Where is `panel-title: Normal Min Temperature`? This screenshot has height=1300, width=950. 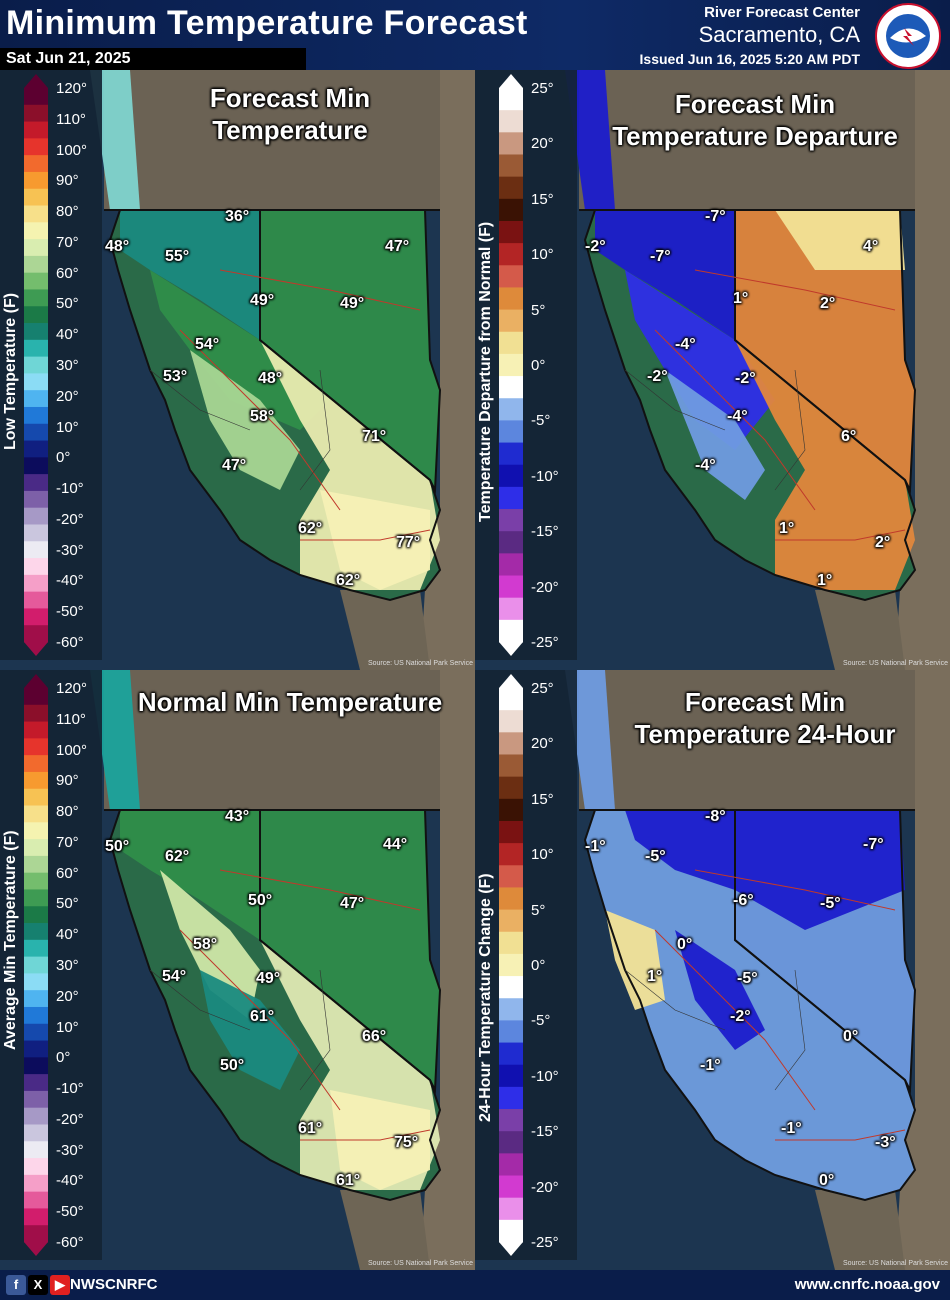
panel-title: Normal Min Temperature is located at coordinates (290, 702).